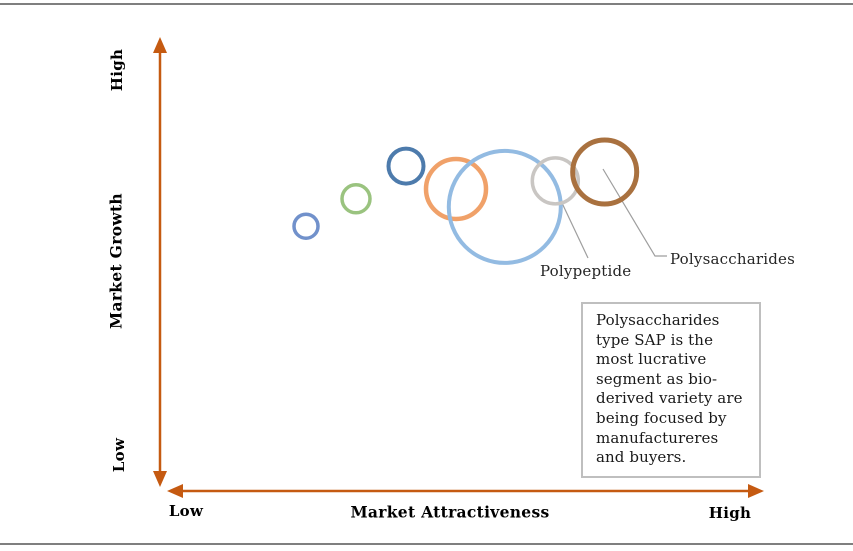 The image size is (853, 551). Describe the element at coordinates (555, 181) in the screenshot. I see `bubble-6-gray` at that location.